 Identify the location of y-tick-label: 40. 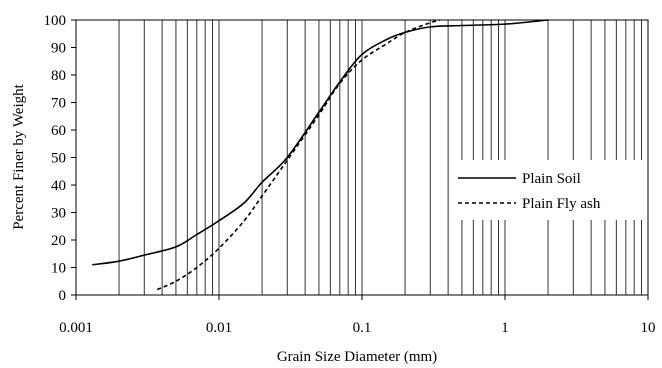
(58, 186).